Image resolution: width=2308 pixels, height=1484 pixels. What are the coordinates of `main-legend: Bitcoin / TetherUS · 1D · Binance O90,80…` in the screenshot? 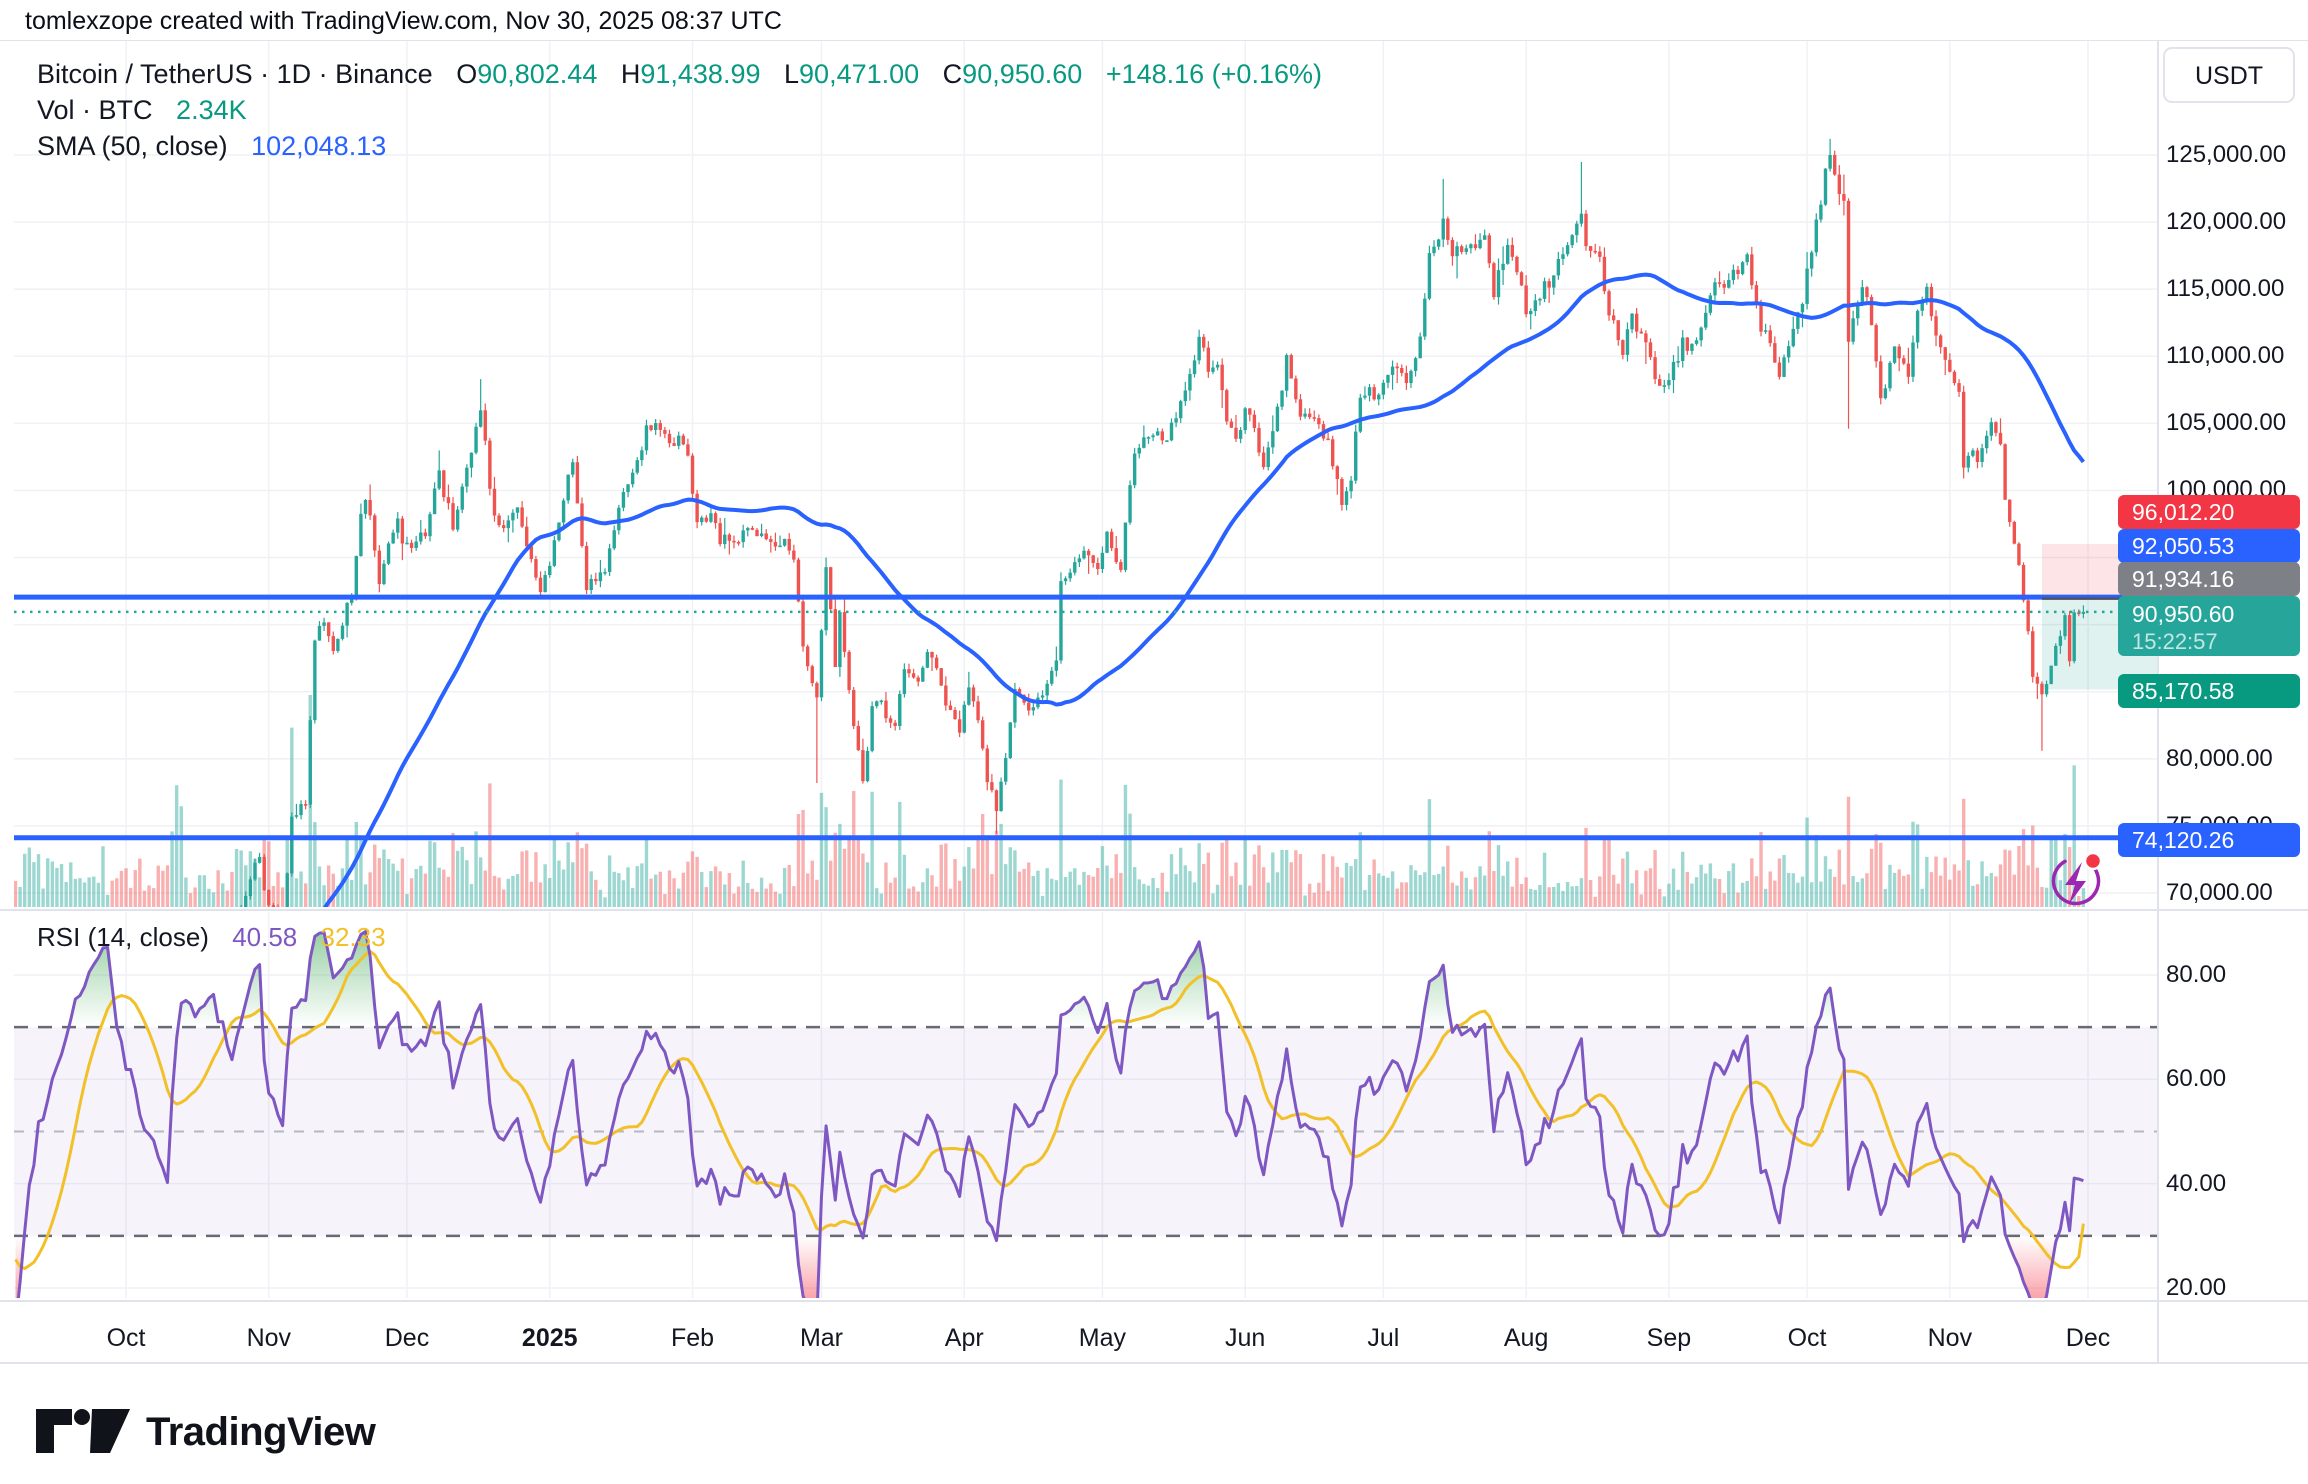 It's located at (679, 110).